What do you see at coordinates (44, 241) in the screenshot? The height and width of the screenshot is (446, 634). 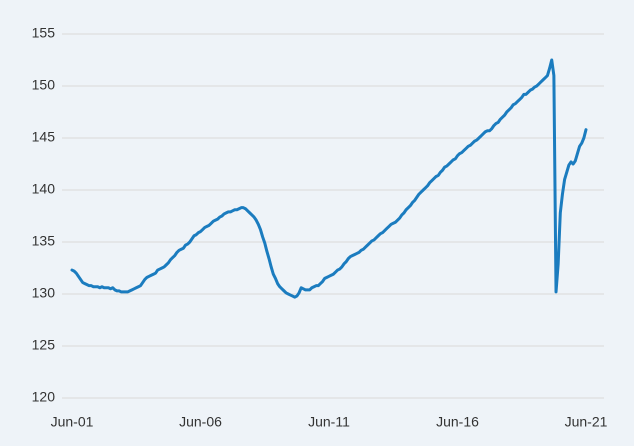 I see `y-tick-label: 135` at bounding box center [44, 241].